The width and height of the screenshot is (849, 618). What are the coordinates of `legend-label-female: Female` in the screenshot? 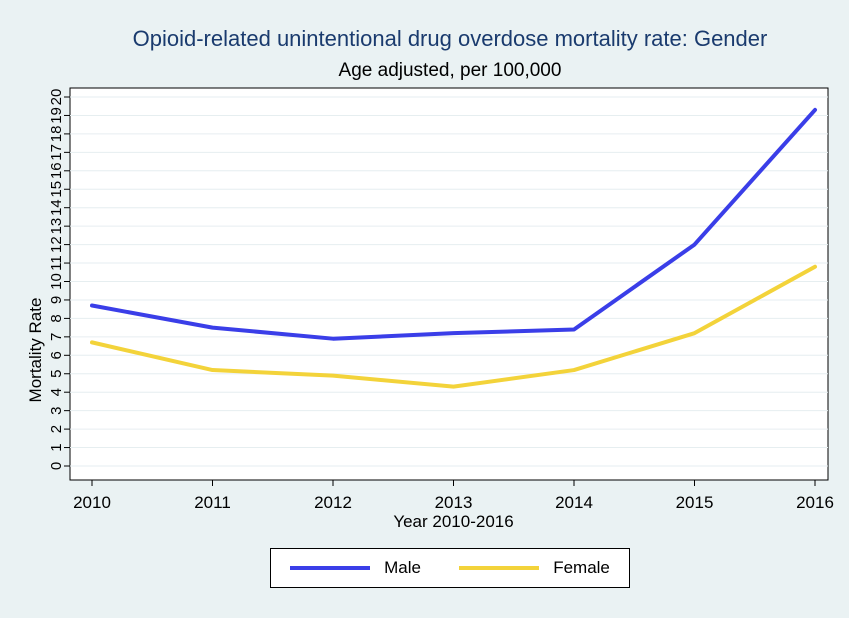 It's located at (581, 567).